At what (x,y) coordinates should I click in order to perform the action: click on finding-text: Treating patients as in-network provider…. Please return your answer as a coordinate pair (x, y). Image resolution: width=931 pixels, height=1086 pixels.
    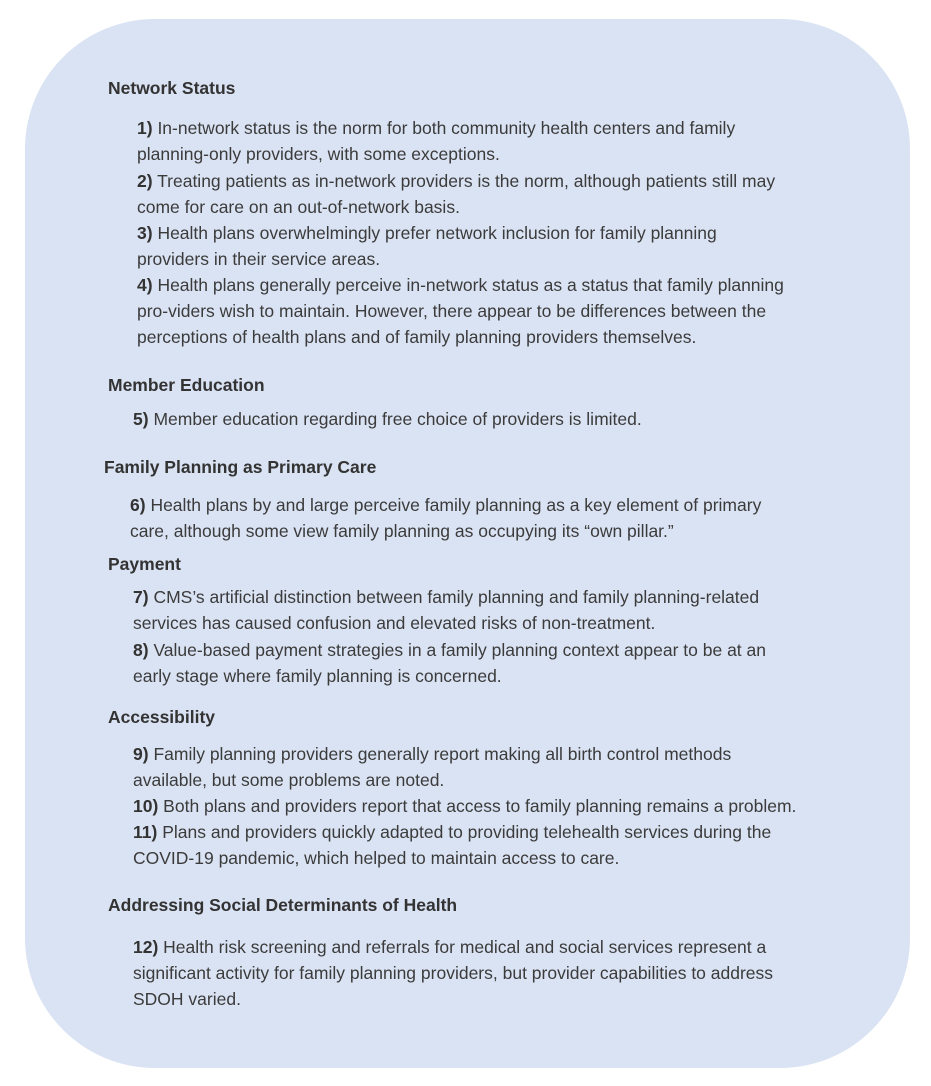
    Looking at the image, I should click on (466, 181).